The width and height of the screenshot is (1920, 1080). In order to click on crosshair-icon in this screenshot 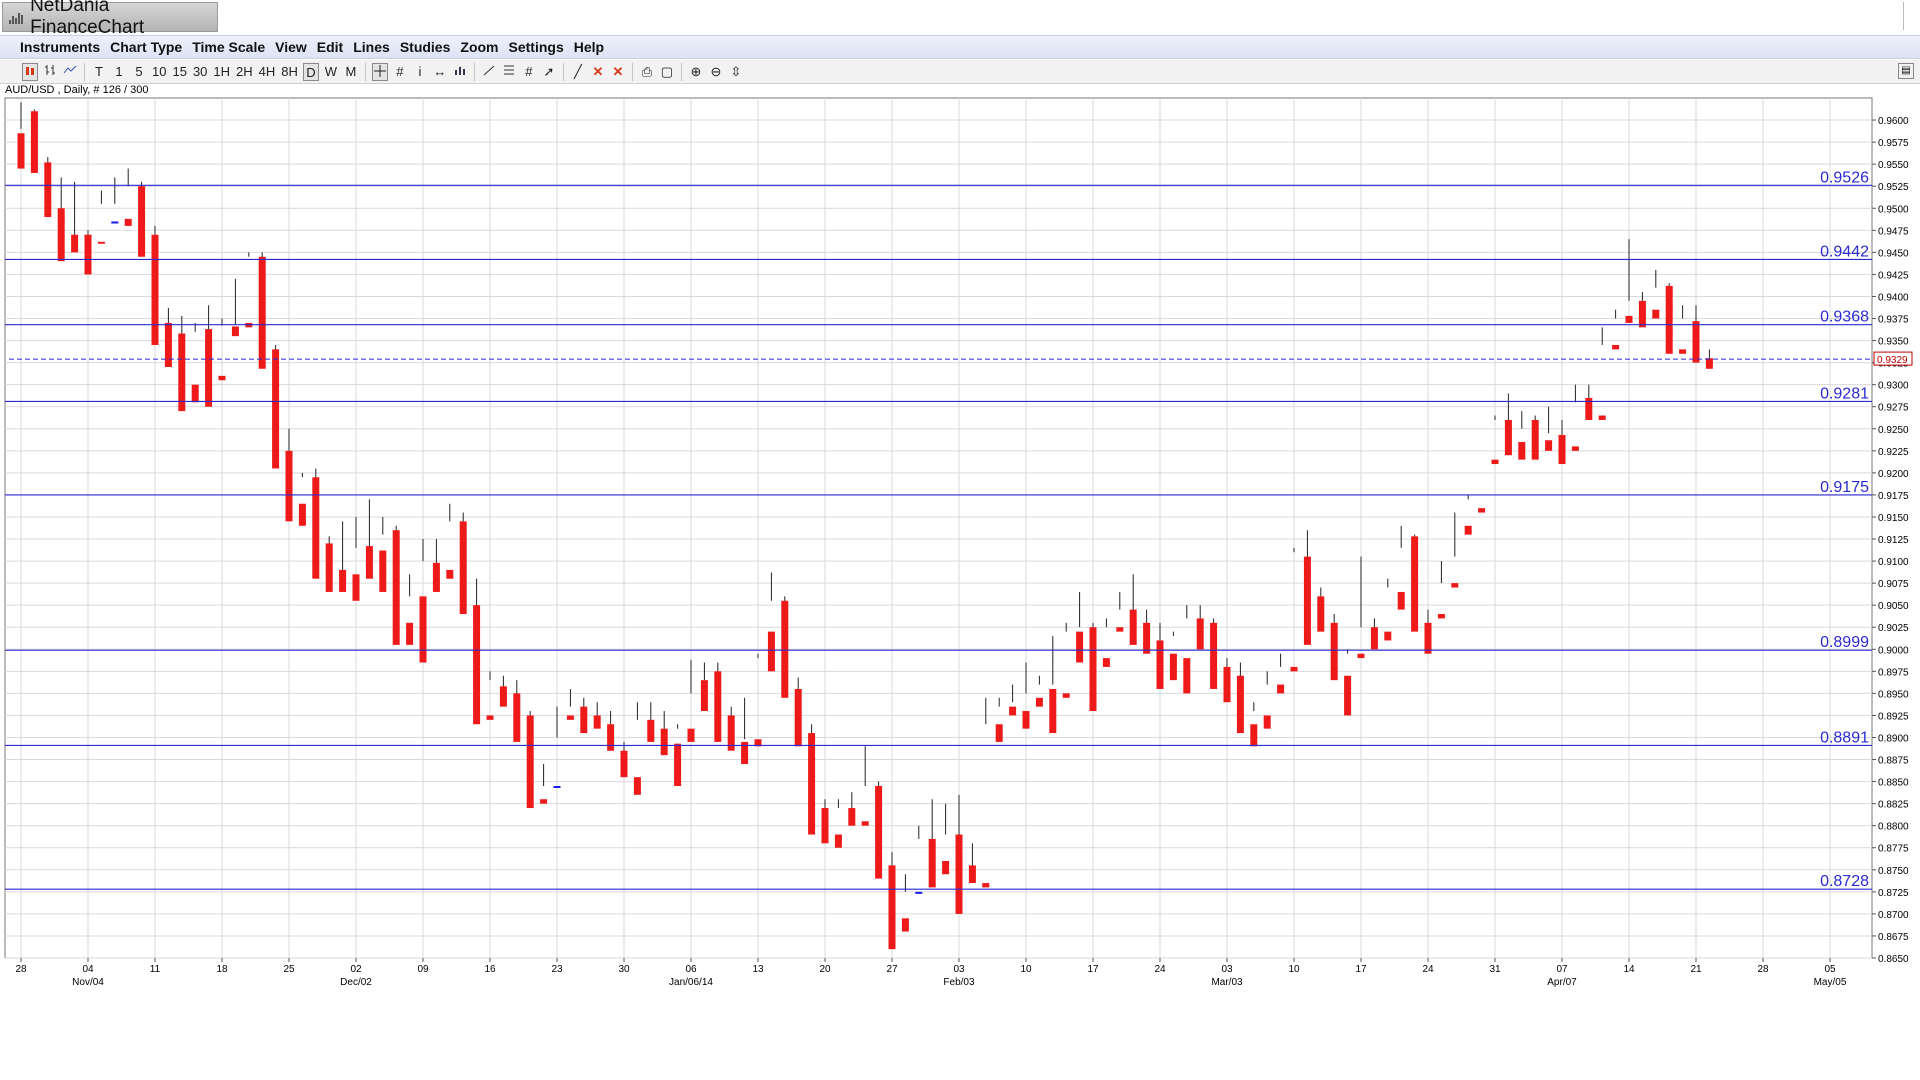, I will do `click(379, 71)`.